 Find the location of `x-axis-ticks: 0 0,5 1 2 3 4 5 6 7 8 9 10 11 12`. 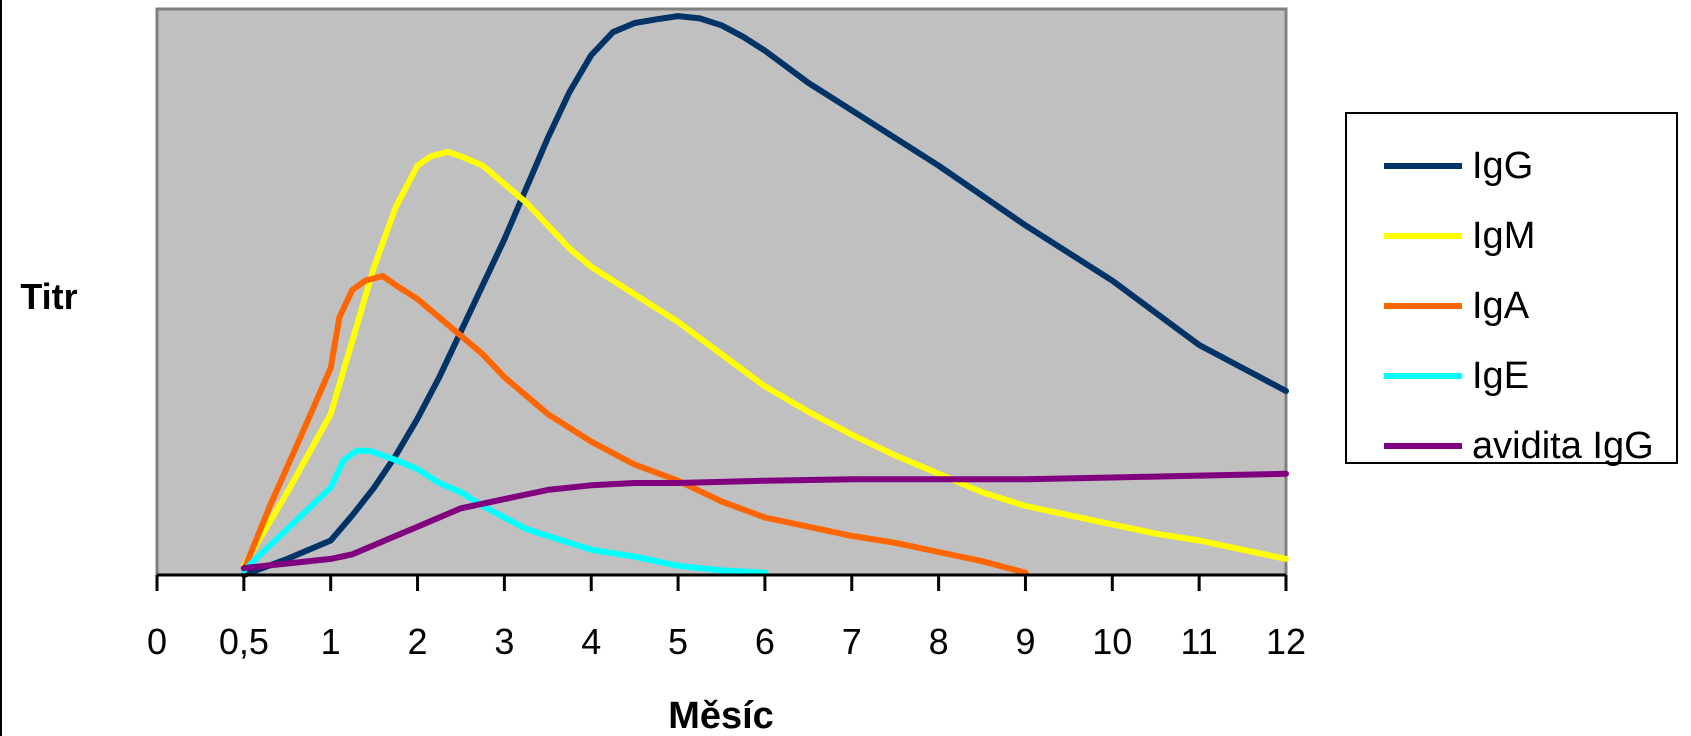

x-axis-ticks: 0 0,5 1 2 3 4 5 6 7 8 9 10 11 12 is located at coordinates (726, 618).